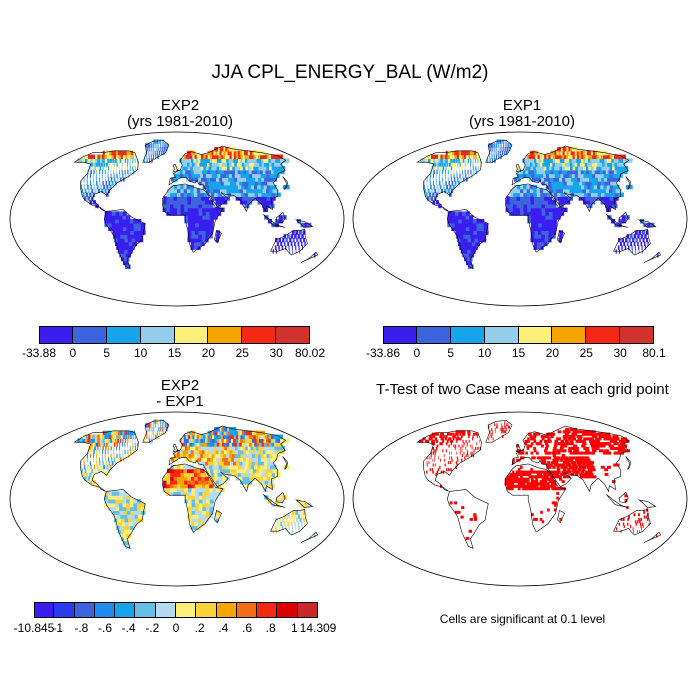 The height and width of the screenshot is (700, 700). I want to click on map-field, so click(196, 484).